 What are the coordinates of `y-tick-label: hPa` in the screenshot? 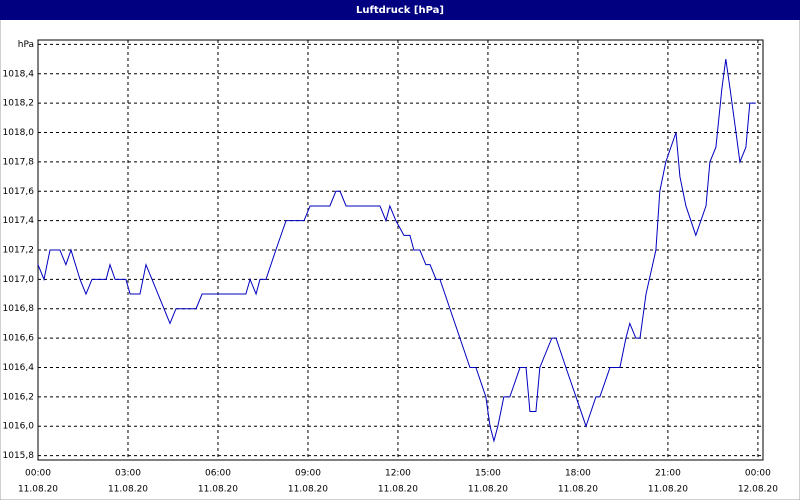 It's located at (26, 45).